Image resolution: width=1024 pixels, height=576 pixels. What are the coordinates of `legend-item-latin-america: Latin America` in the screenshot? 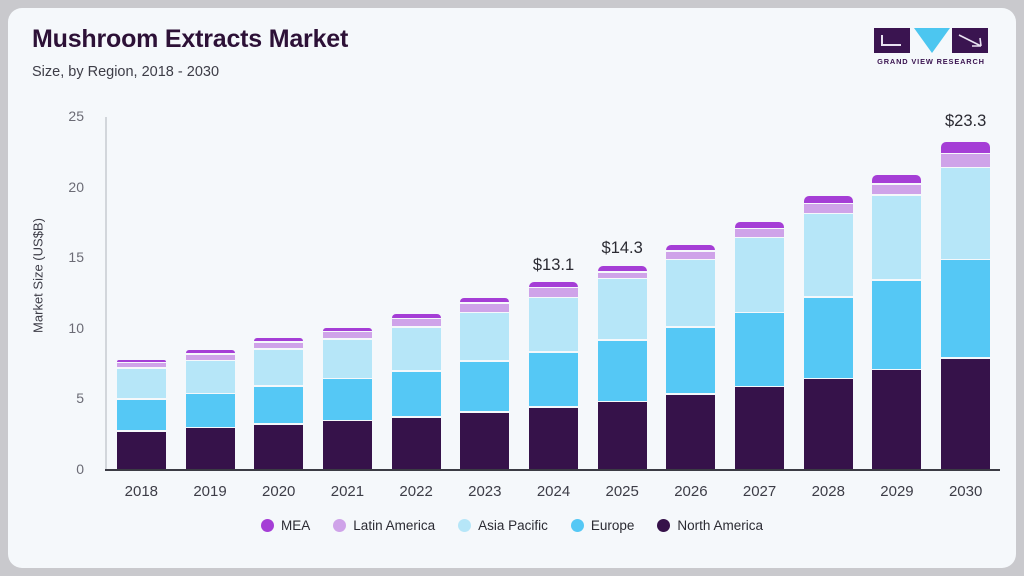 It's located at (384, 525).